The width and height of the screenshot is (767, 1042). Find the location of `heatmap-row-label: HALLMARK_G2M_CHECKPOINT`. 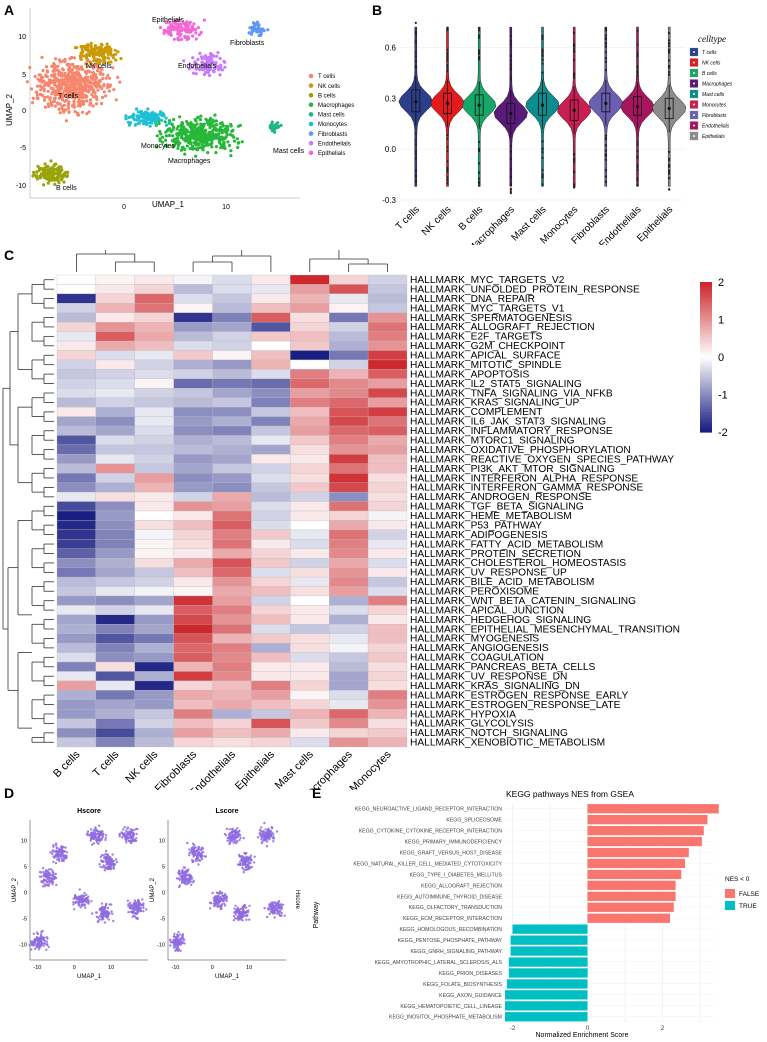

heatmap-row-label: HALLMARK_G2M_CHECKPOINT is located at coordinates (487, 346).